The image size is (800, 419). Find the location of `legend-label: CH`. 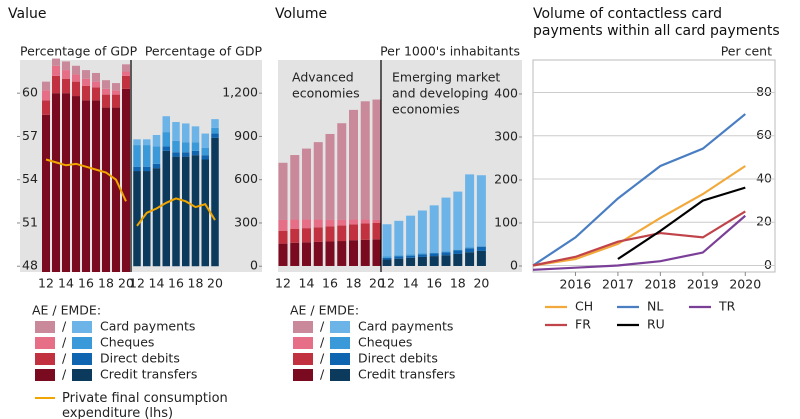

legend-label: CH is located at coordinates (584, 306).